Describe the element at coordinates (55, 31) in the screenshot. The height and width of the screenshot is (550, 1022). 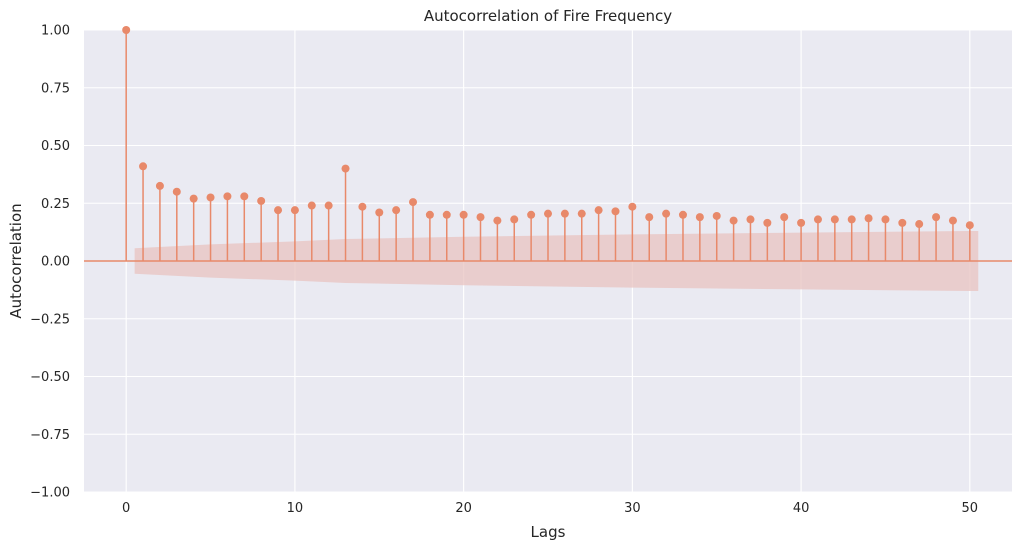
I see `y-tick-label: 1.00` at that location.